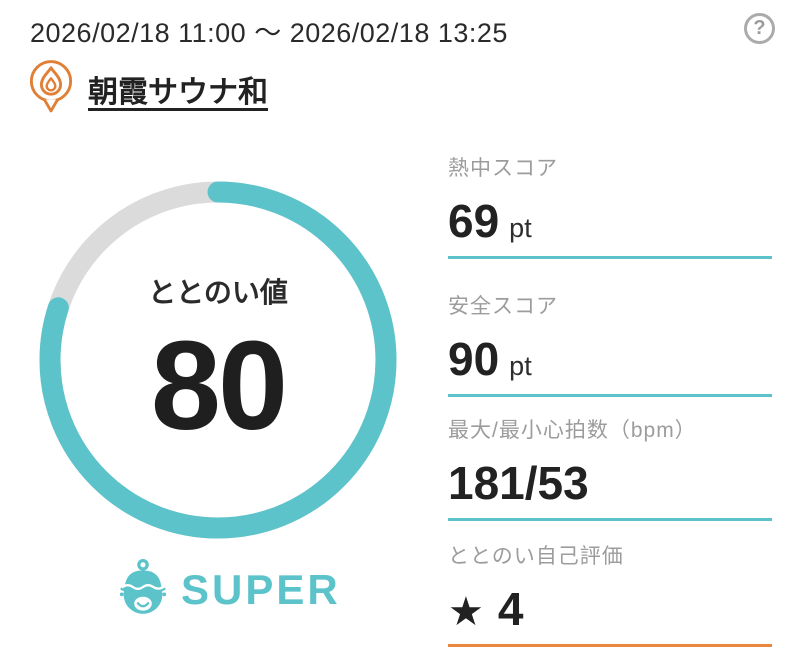 The width and height of the screenshot is (800, 657). Describe the element at coordinates (510, 609) in the screenshot. I see `stat-value: 4` at that location.